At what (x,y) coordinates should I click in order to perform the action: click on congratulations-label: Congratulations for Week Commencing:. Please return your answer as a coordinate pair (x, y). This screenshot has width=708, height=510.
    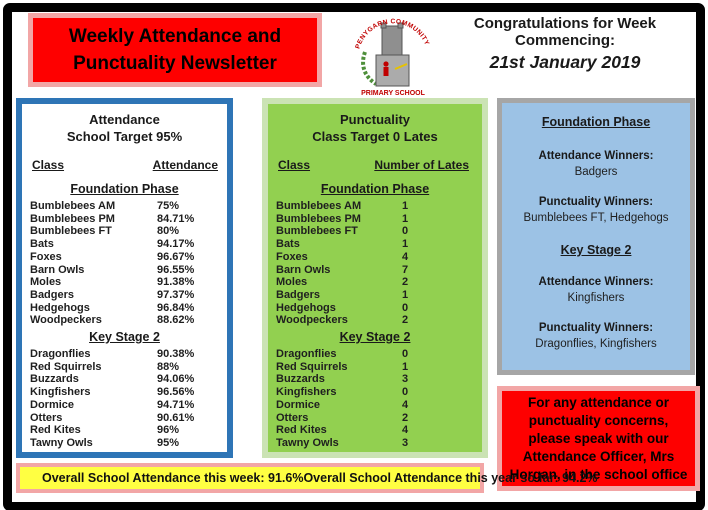
    Looking at the image, I should click on (565, 32).